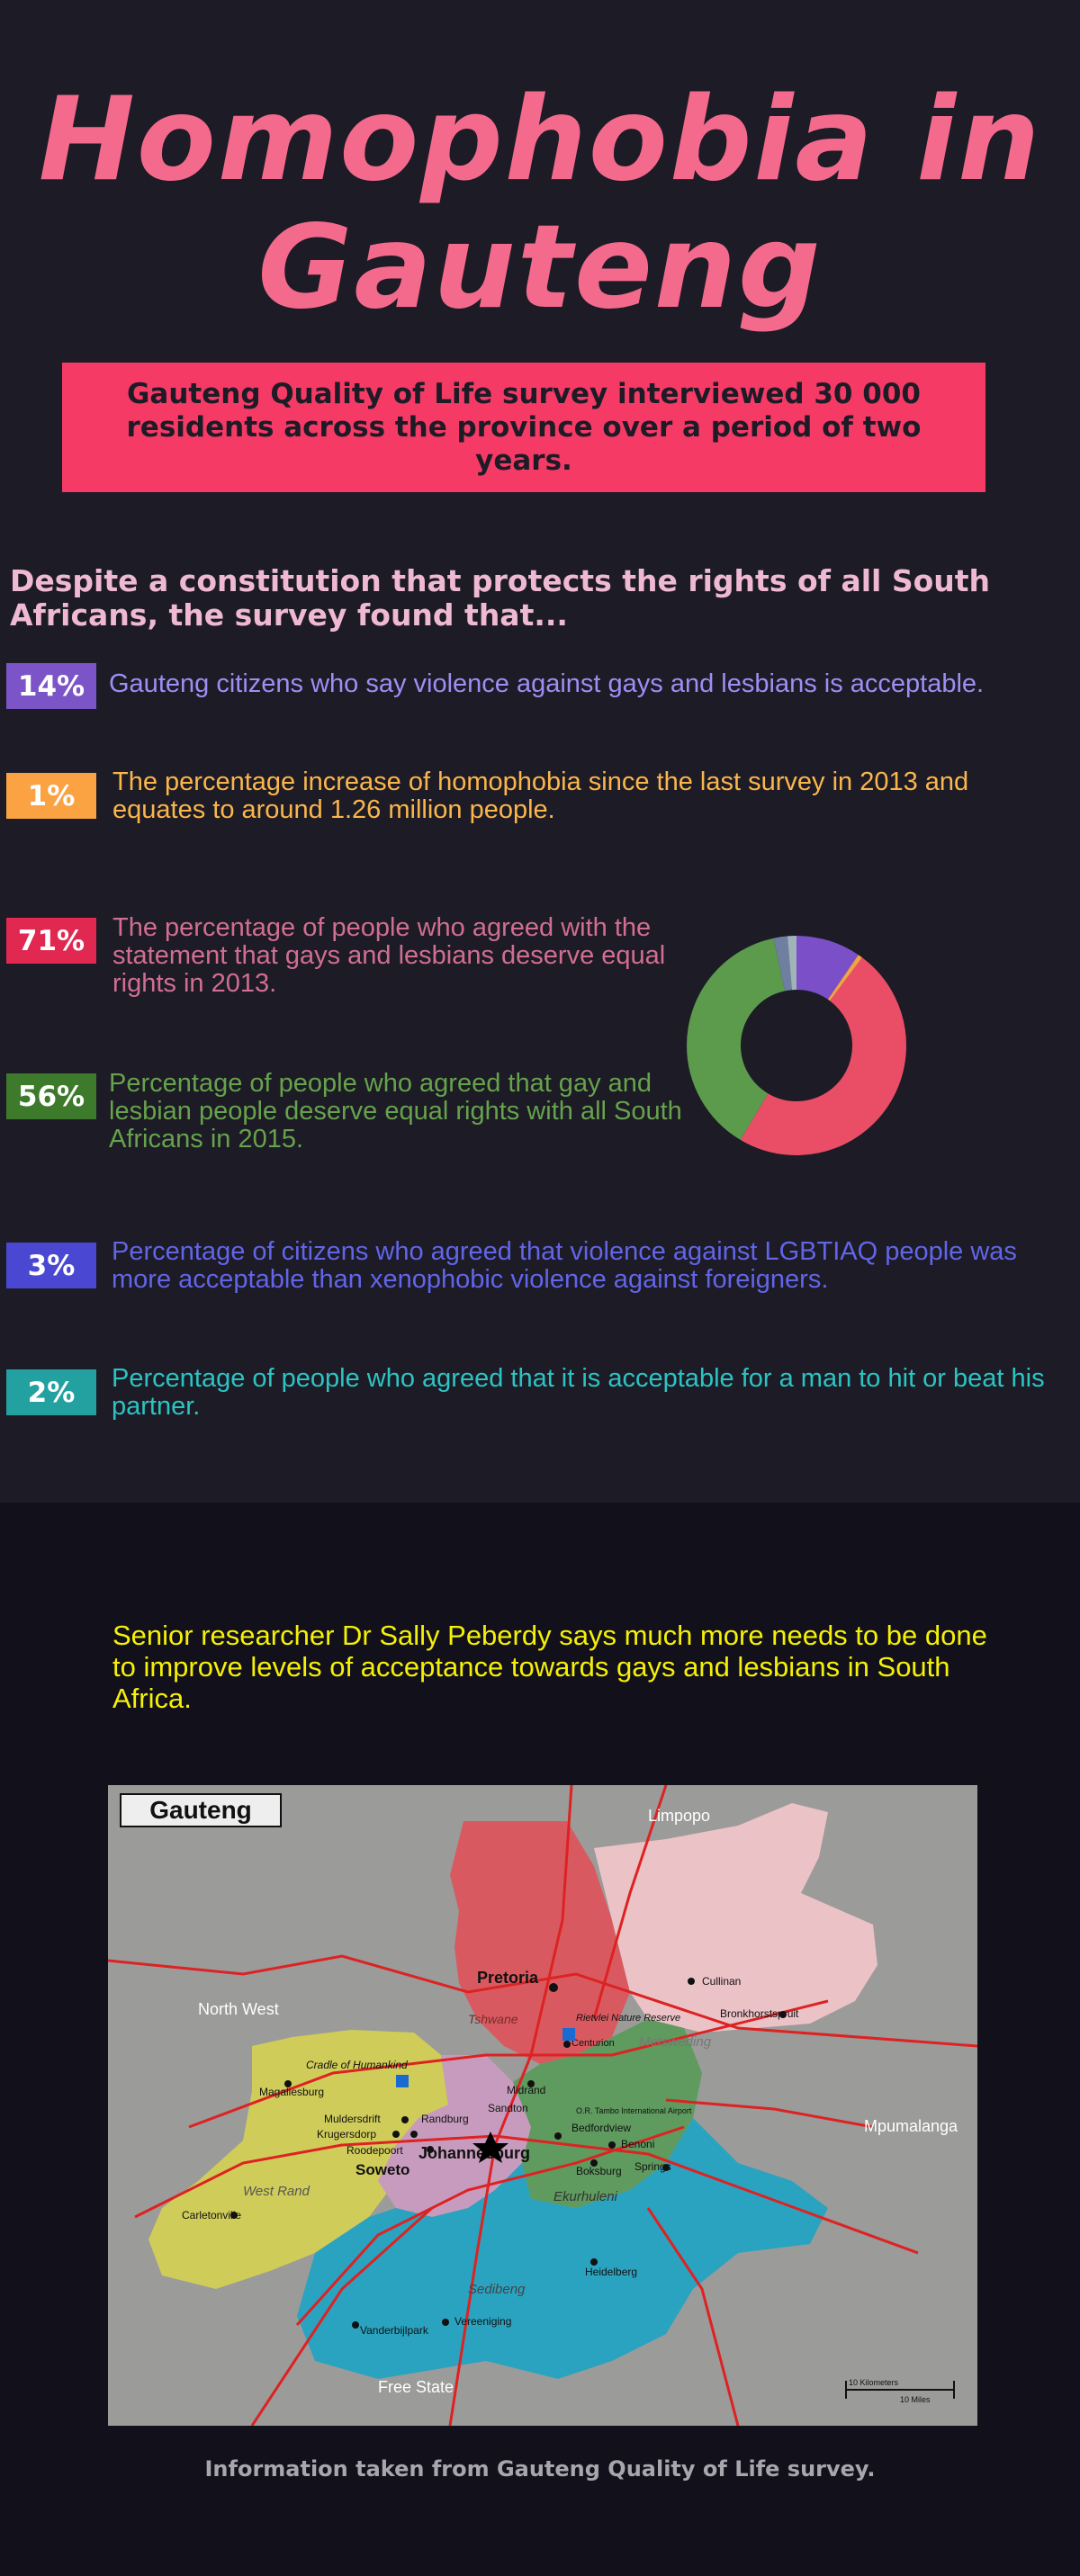 This screenshot has height=2576, width=1080. I want to click on page-title: Homophobia in Gauteng, so click(540, 204).